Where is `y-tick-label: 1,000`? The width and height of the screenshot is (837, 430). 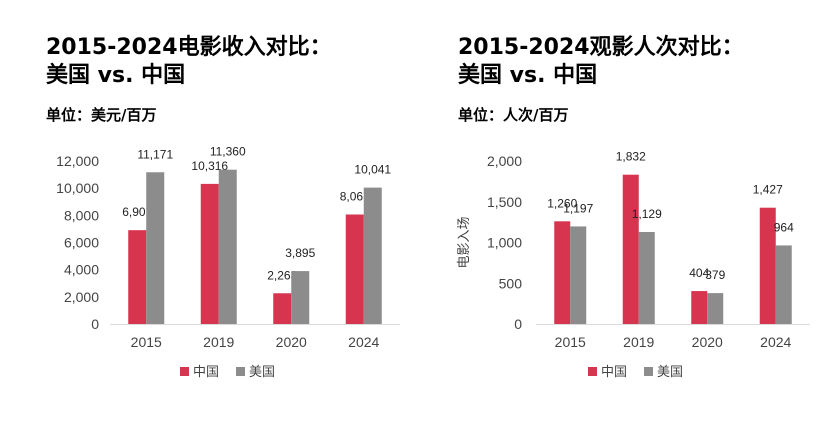
y-tick-label: 1,000 is located at coordinates (504, 243).